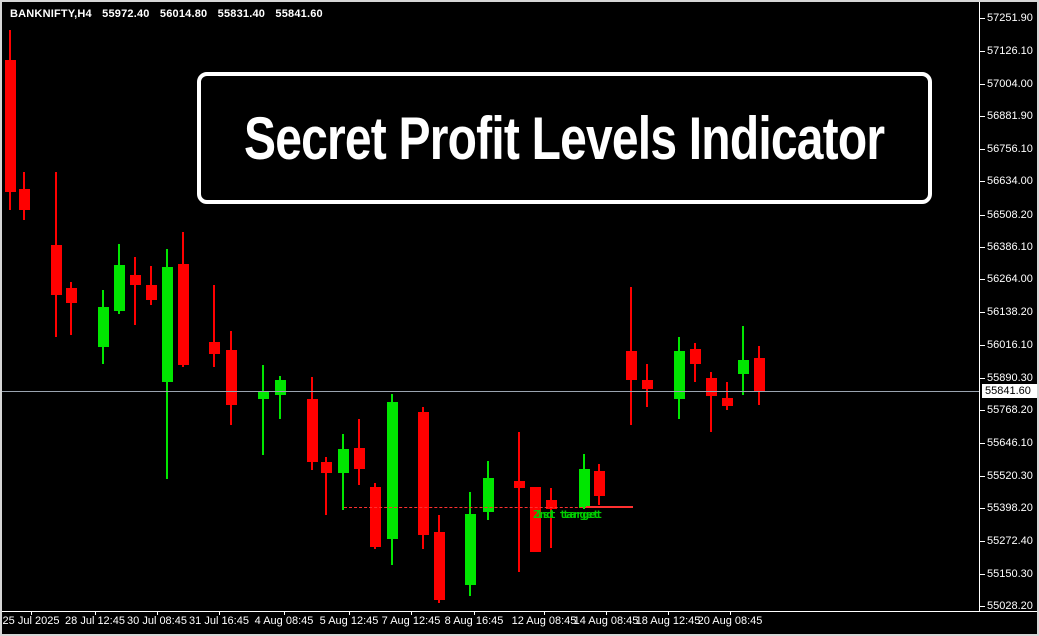 The height and width of the screenshot is (636, 1039). Describe the element at coordinates (1010, 279) in the screenshot. I see `price-tick-label: 56264.00` at that location.